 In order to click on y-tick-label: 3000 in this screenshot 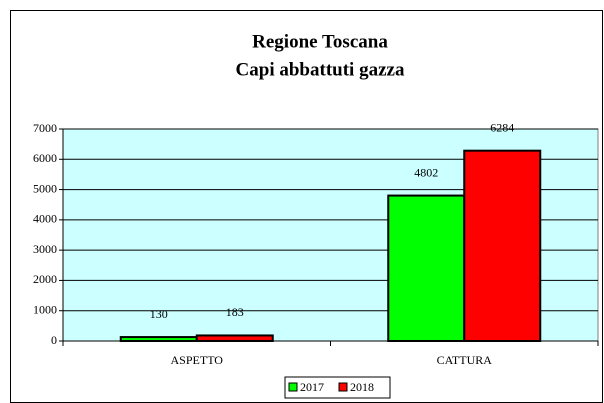, I will do `click(45, 249)`.